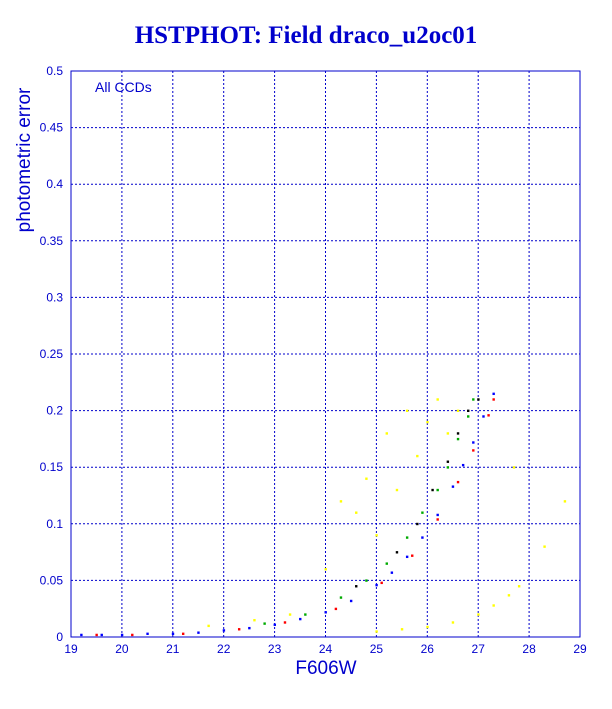  Describe the element at coordinates (122, 649) in the screenshot. I see `x-tick-label: 20` at that location.